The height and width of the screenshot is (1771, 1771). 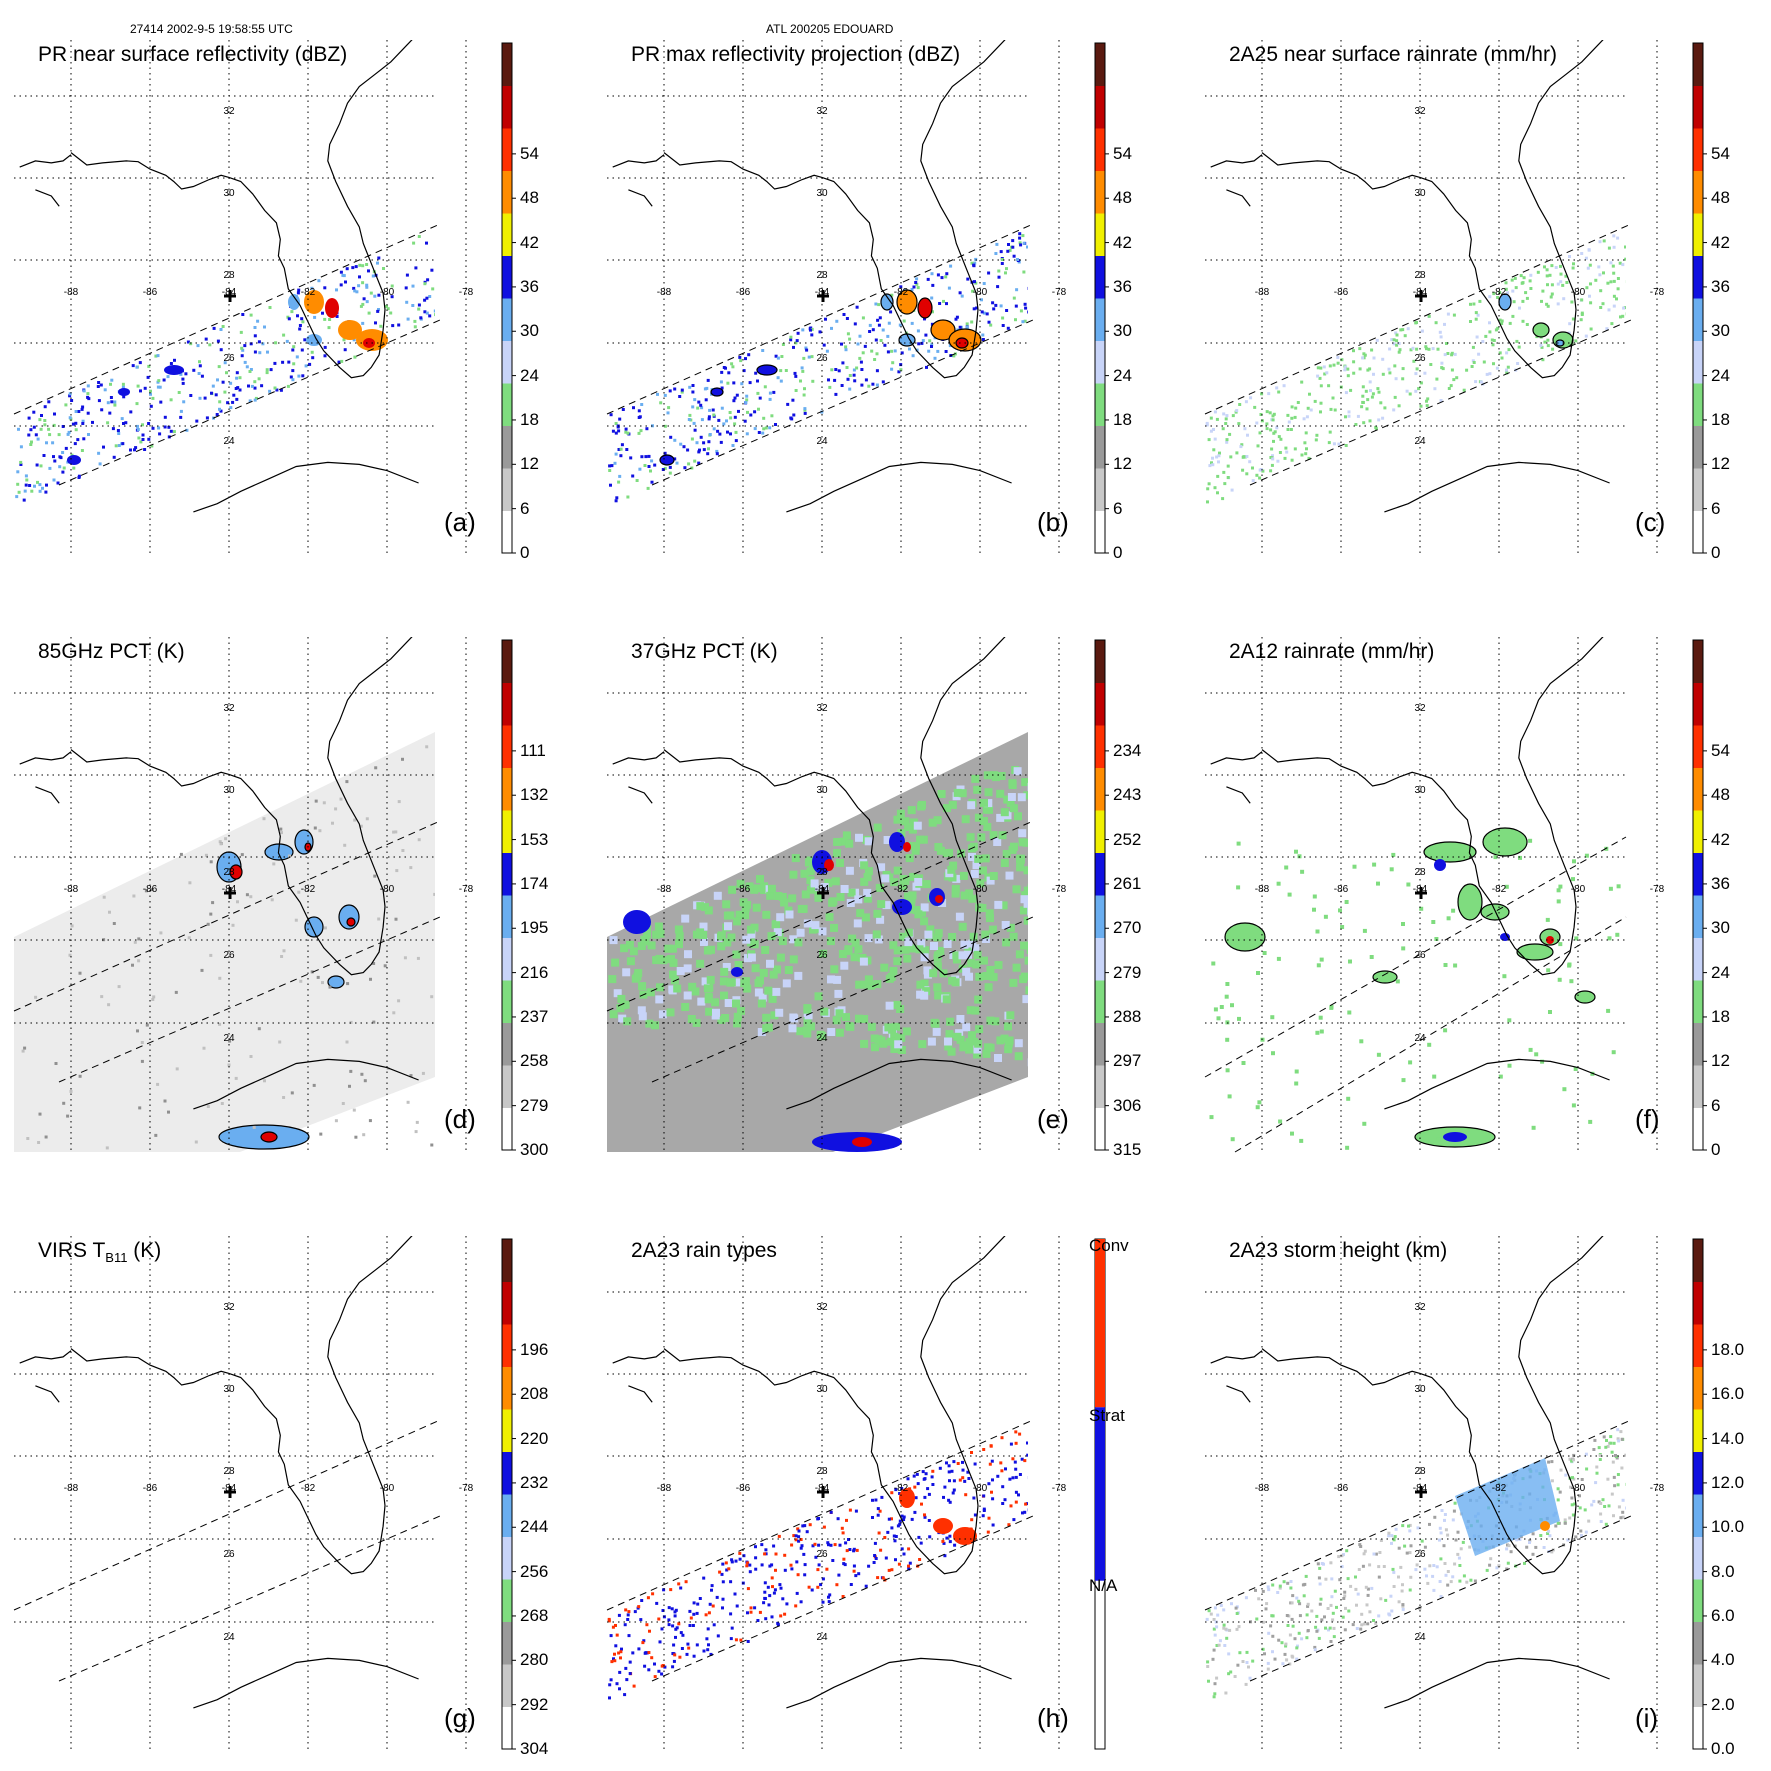 What do you see at coordinates (1109, 1245) in the screenshot?
I see `legend-type-conv: Conv` at bounding box center [1109, 1245].